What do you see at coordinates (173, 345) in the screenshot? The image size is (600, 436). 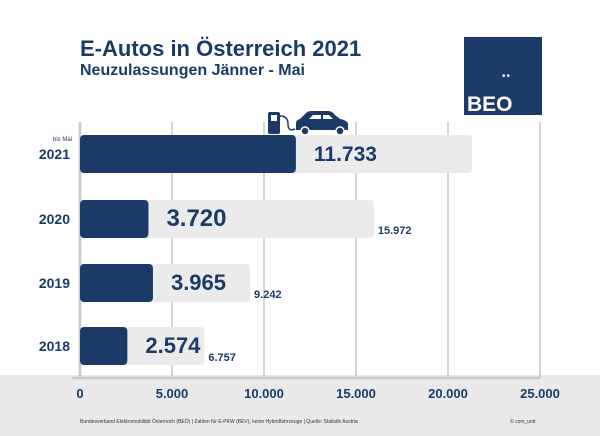 I see `ytd-value-label: 2.574` at bounding box center [173, 345].